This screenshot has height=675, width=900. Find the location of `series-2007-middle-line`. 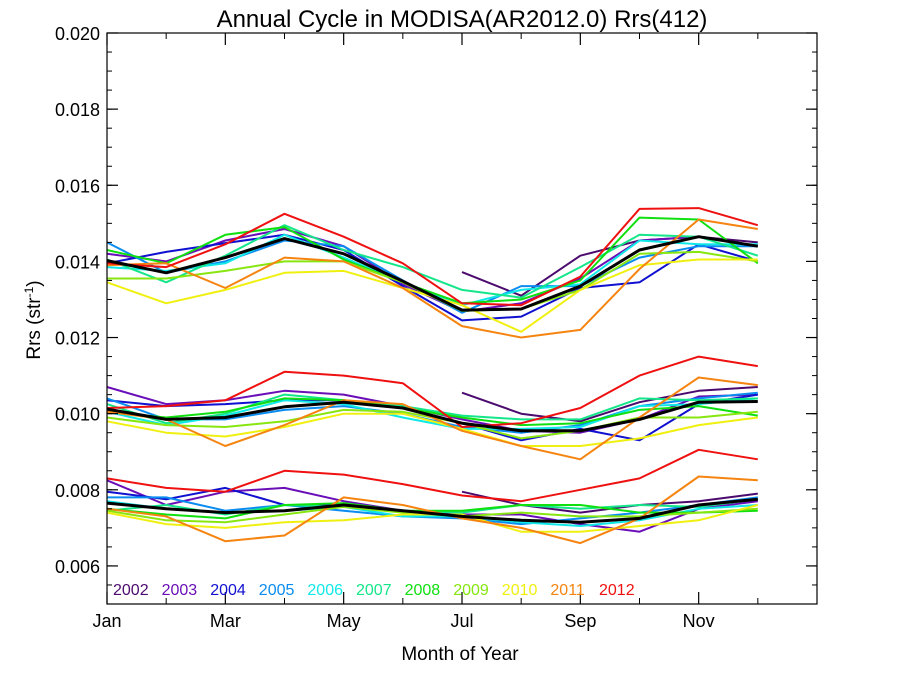

series-2007-middle-line is located at coordinates (432, 409).